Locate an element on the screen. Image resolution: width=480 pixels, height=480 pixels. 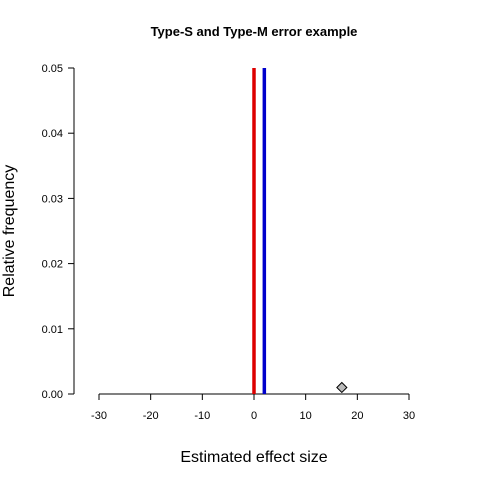
y-tick-label: 0.03 is located at coordinates (52, 199).